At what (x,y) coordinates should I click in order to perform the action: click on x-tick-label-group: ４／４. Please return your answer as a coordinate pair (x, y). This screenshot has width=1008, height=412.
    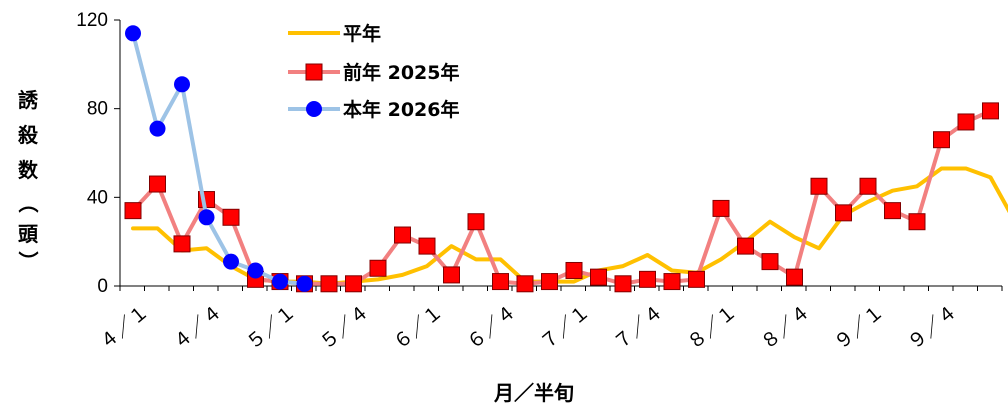
    Looking at the image, I should click on (198, 328).